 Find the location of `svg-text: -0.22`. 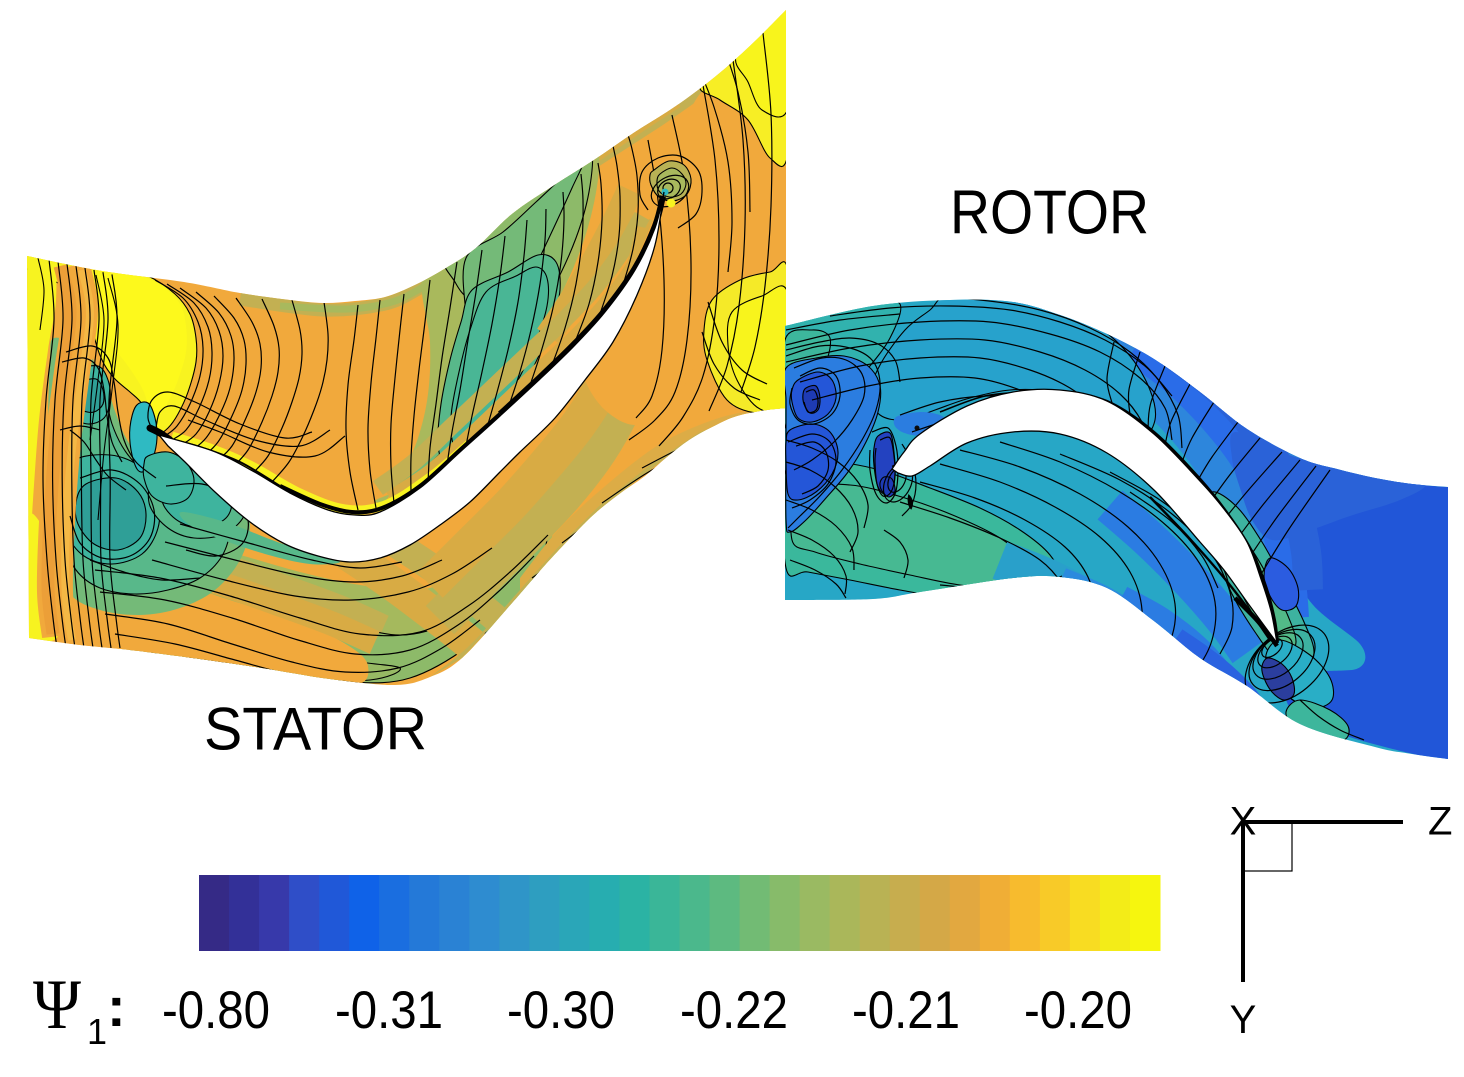

svg-text: -0.22 is located at coordinates (734, 1010).